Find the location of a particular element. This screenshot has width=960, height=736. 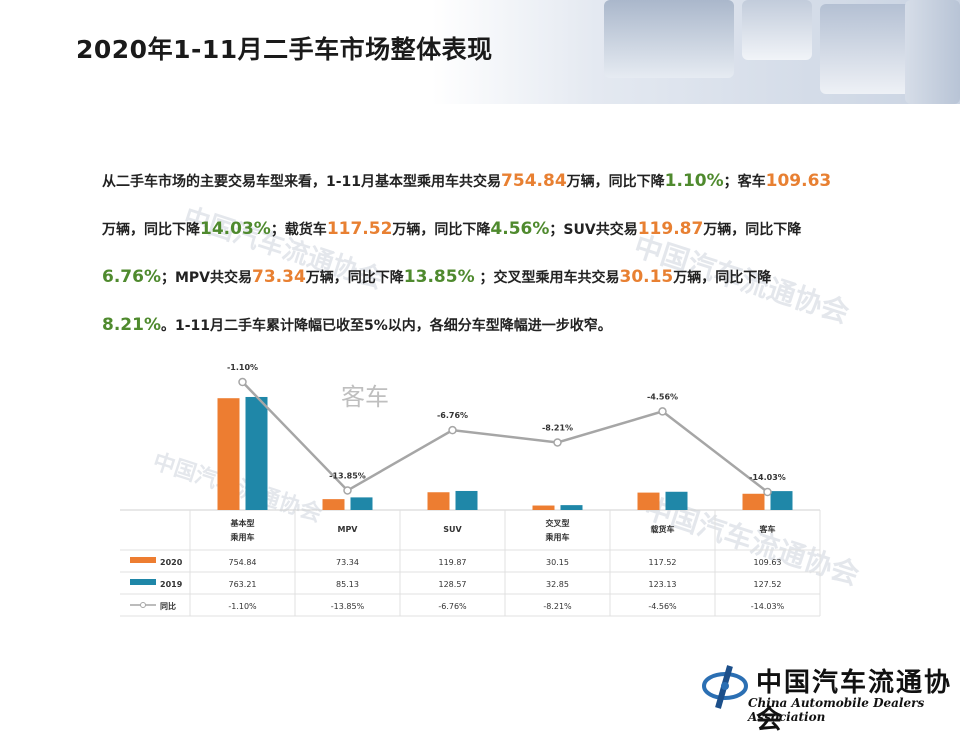

table-cell: 754.84 is located at coordinates (243, 562).